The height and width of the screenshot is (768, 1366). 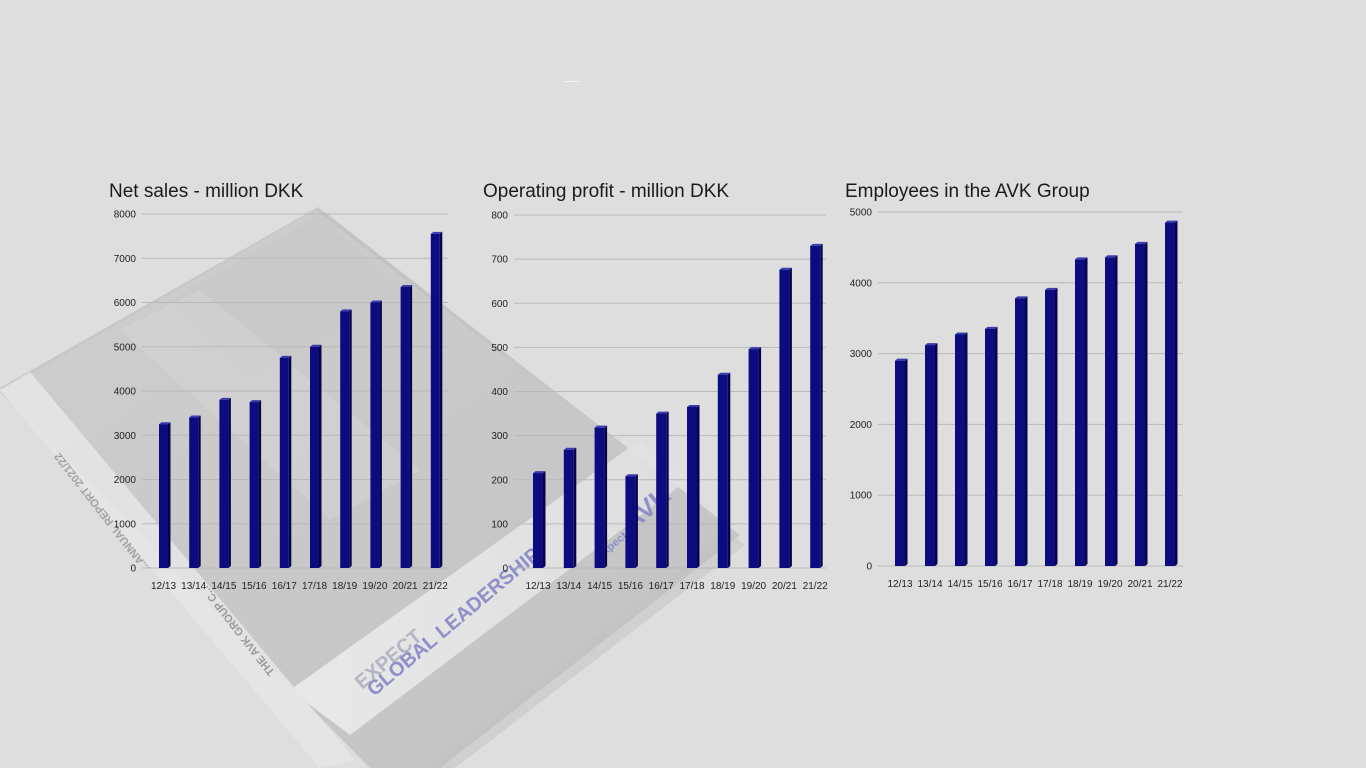 I want to click on x-tick-label-net-sales: 20/21, so click(x=405, y=586).